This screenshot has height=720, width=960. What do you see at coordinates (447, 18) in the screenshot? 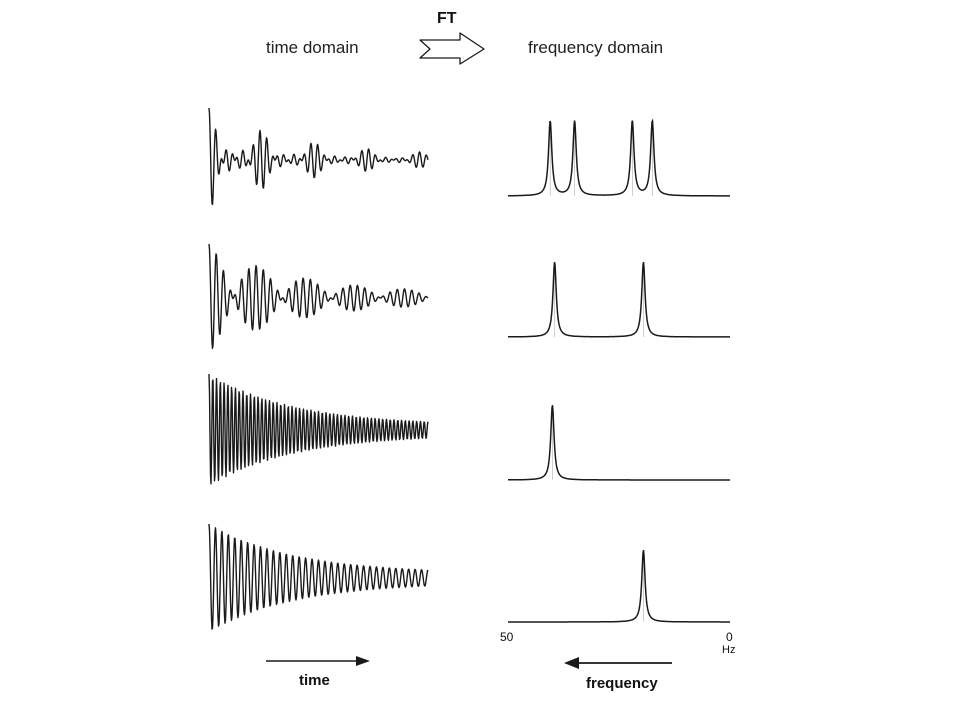
I see `ft-heading: FT` at bounding box center [447, 18].